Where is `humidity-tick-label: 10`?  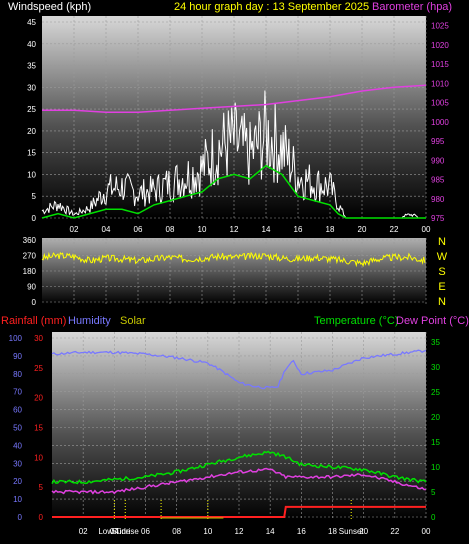
humidity-tick-label: 10 is located at coordinates (17, 499).